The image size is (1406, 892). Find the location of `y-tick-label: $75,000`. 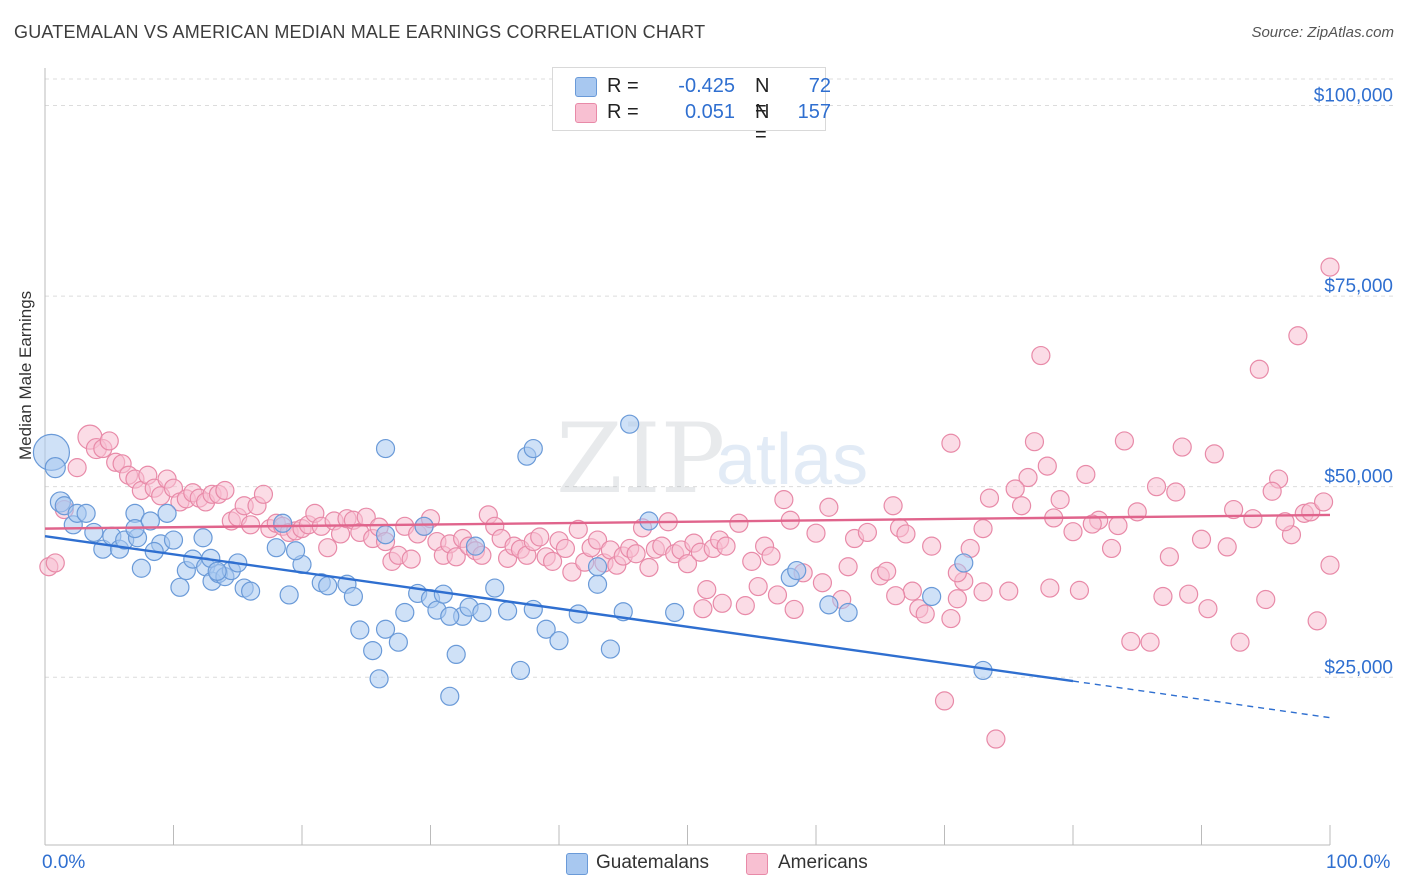

y-tick-label: $75,000 is located at coordinates (1358, 286).